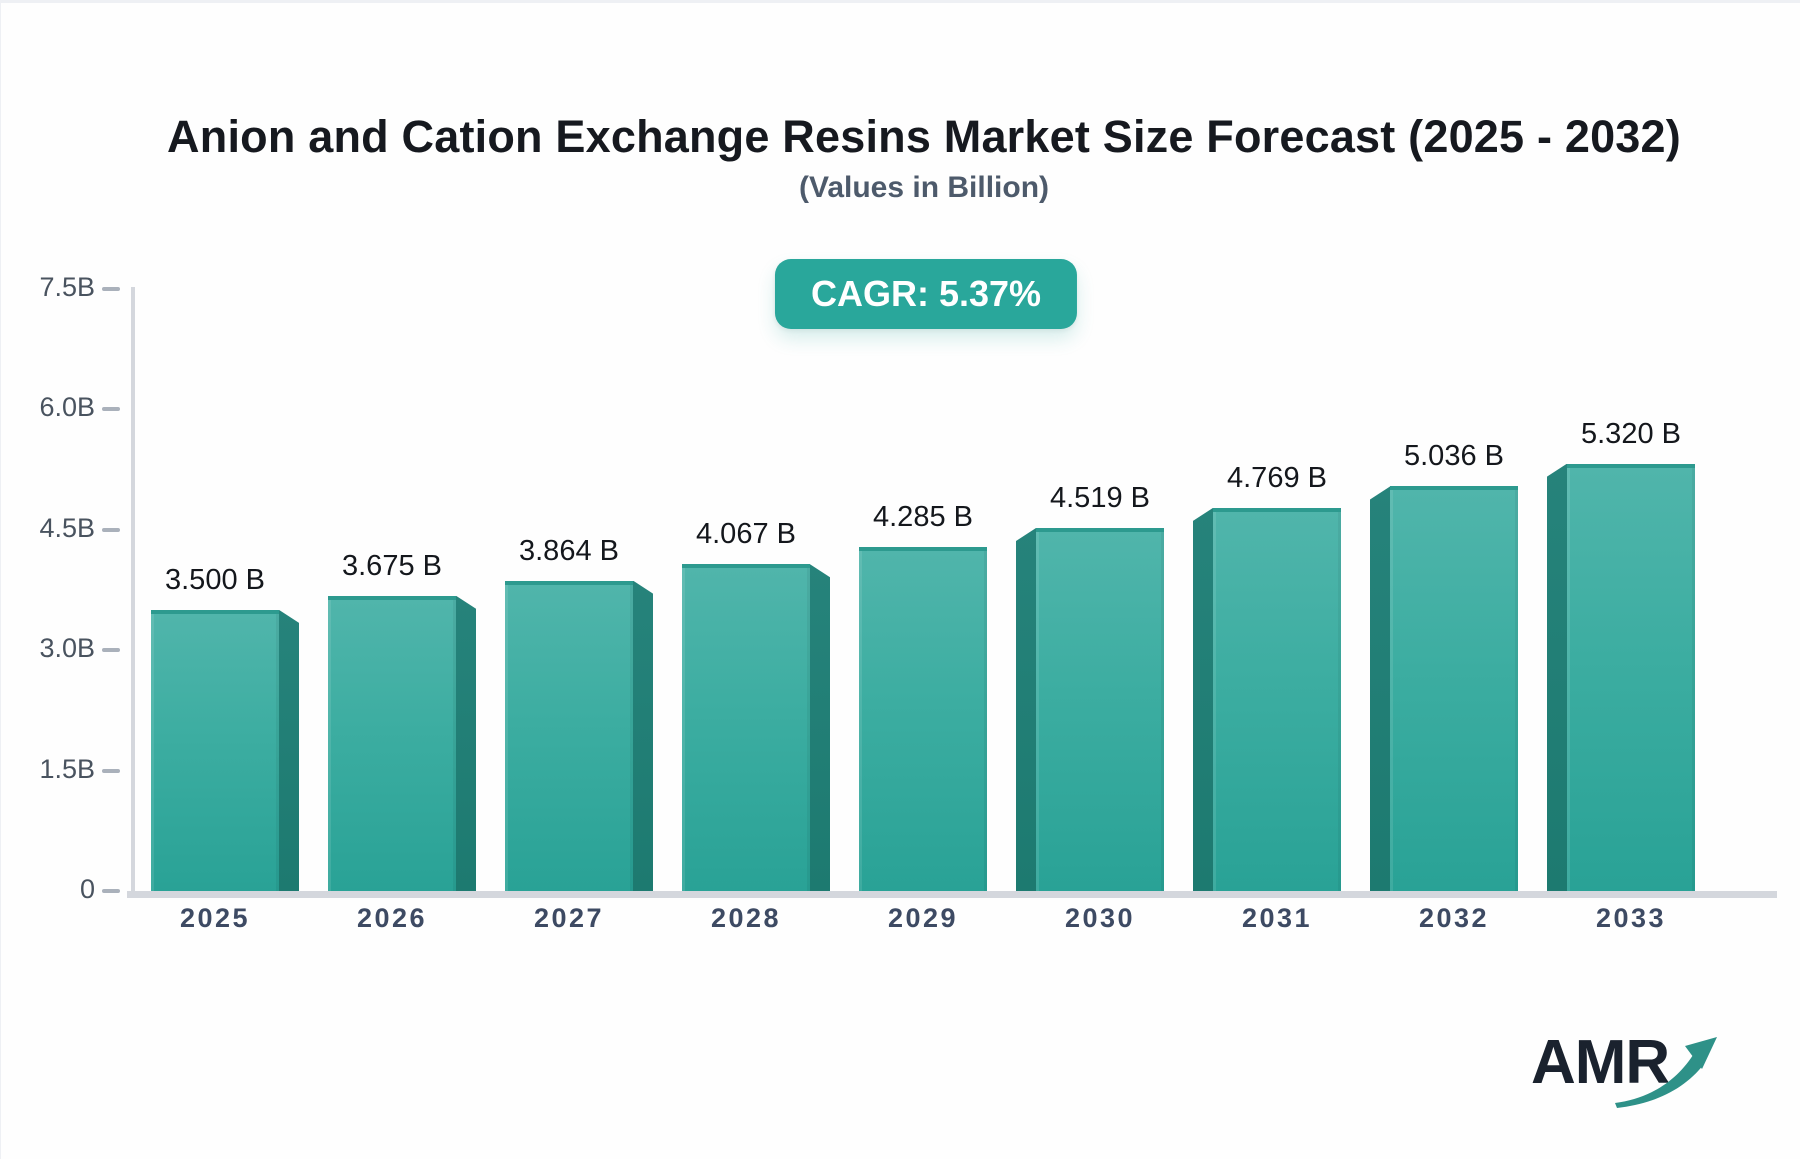 Image resolution: width=1800 pixels, height=1159 pixels. I want to click on bar-value-label: 3.500 B, so click(215, 579).